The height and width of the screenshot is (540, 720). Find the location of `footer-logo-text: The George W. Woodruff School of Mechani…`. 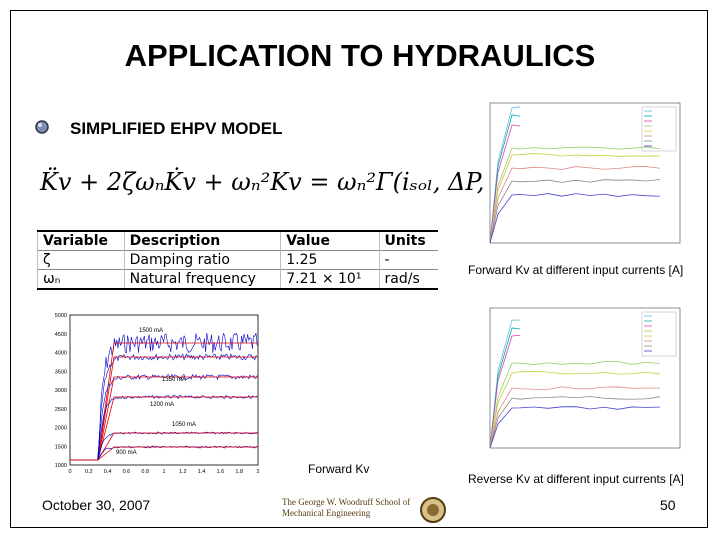

footer-logo-text: The George W. Woodruff School of Mechani… is located at coordinates (346, 507).